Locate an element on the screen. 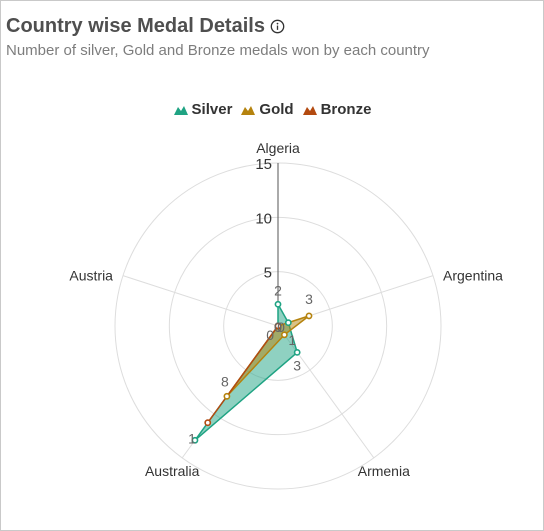 The width and height of the screenshot is (544, 531). marker-bronze-australia is located at coordinates (208, 423).